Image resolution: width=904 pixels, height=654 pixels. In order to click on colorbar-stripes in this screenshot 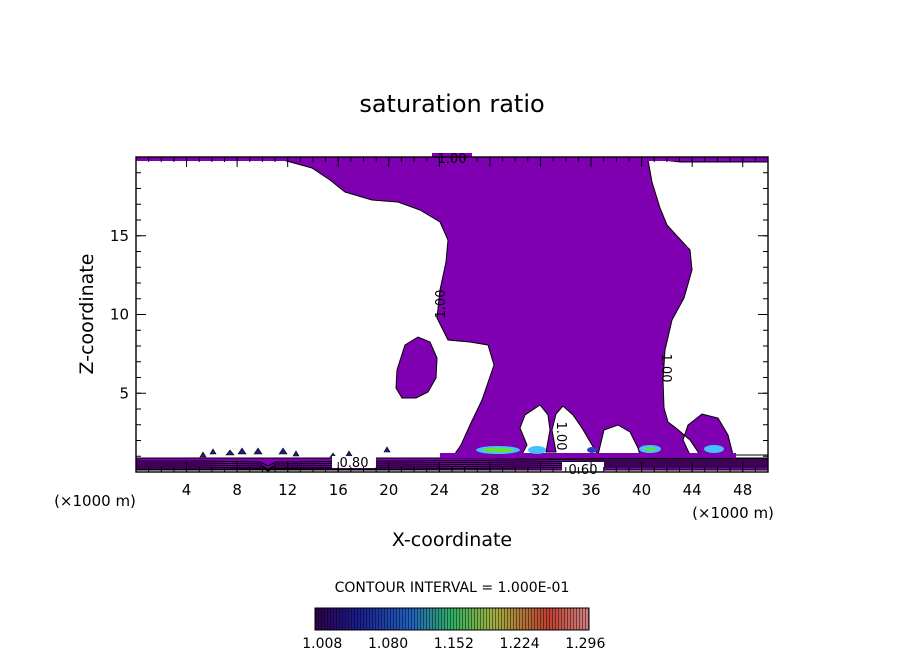, I will do `click(452, 619)`.